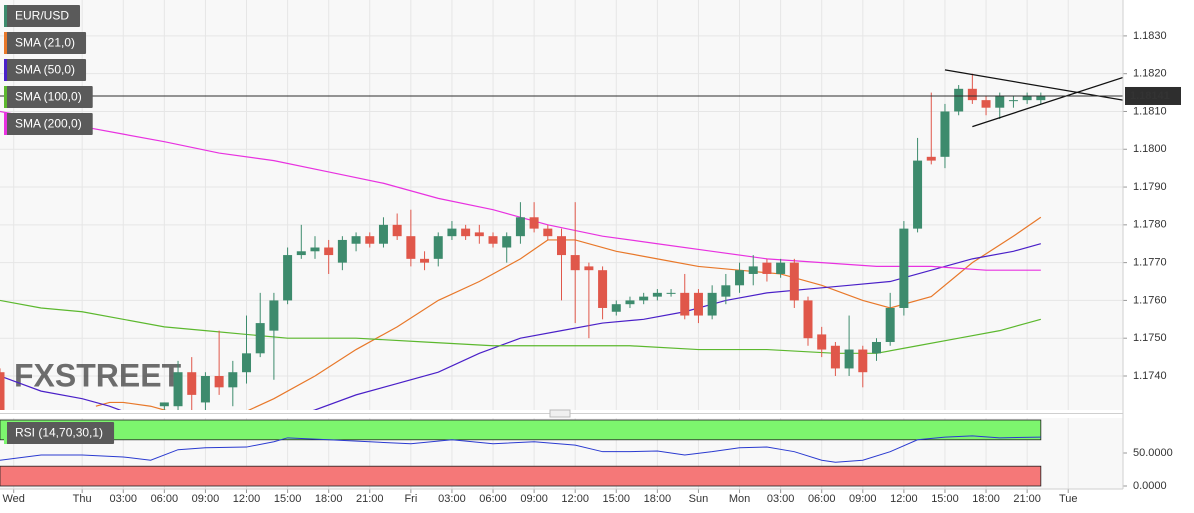 This screenshot has height=513, width=1194. I want to click on legend-label: SMA (200,0), so click(48, 124).